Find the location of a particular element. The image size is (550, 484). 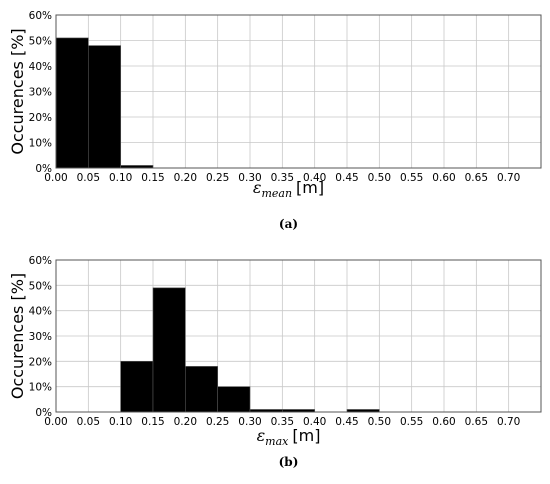

x-axis-label: εmean [m] is located at coordinates (288, 189).